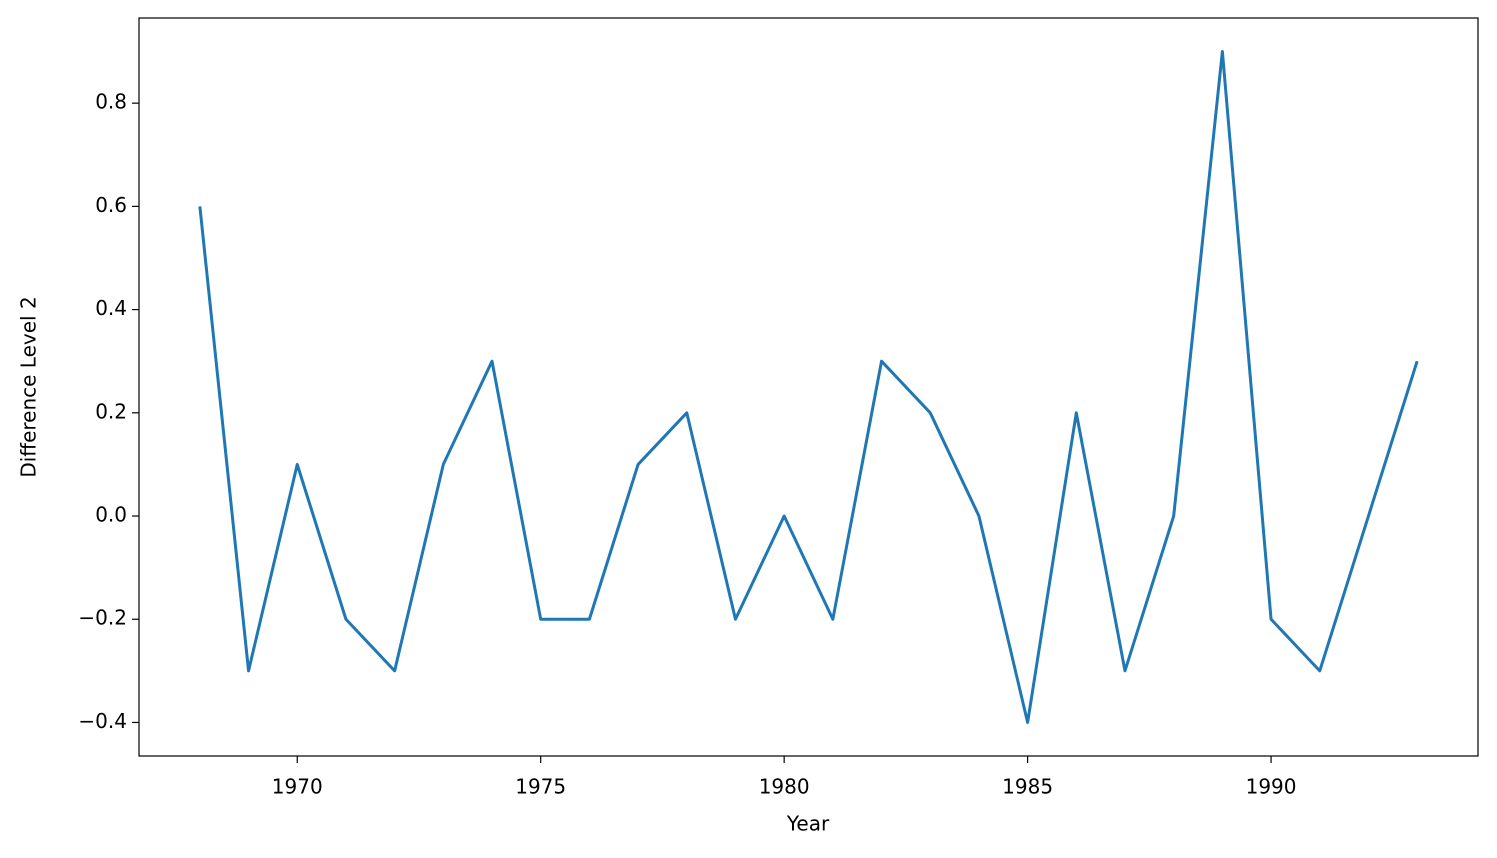  What do you see at coordinates (111, 205) in the screenshot?
I see `y-tick-label: 0.6` at bounding box center [111, 205].